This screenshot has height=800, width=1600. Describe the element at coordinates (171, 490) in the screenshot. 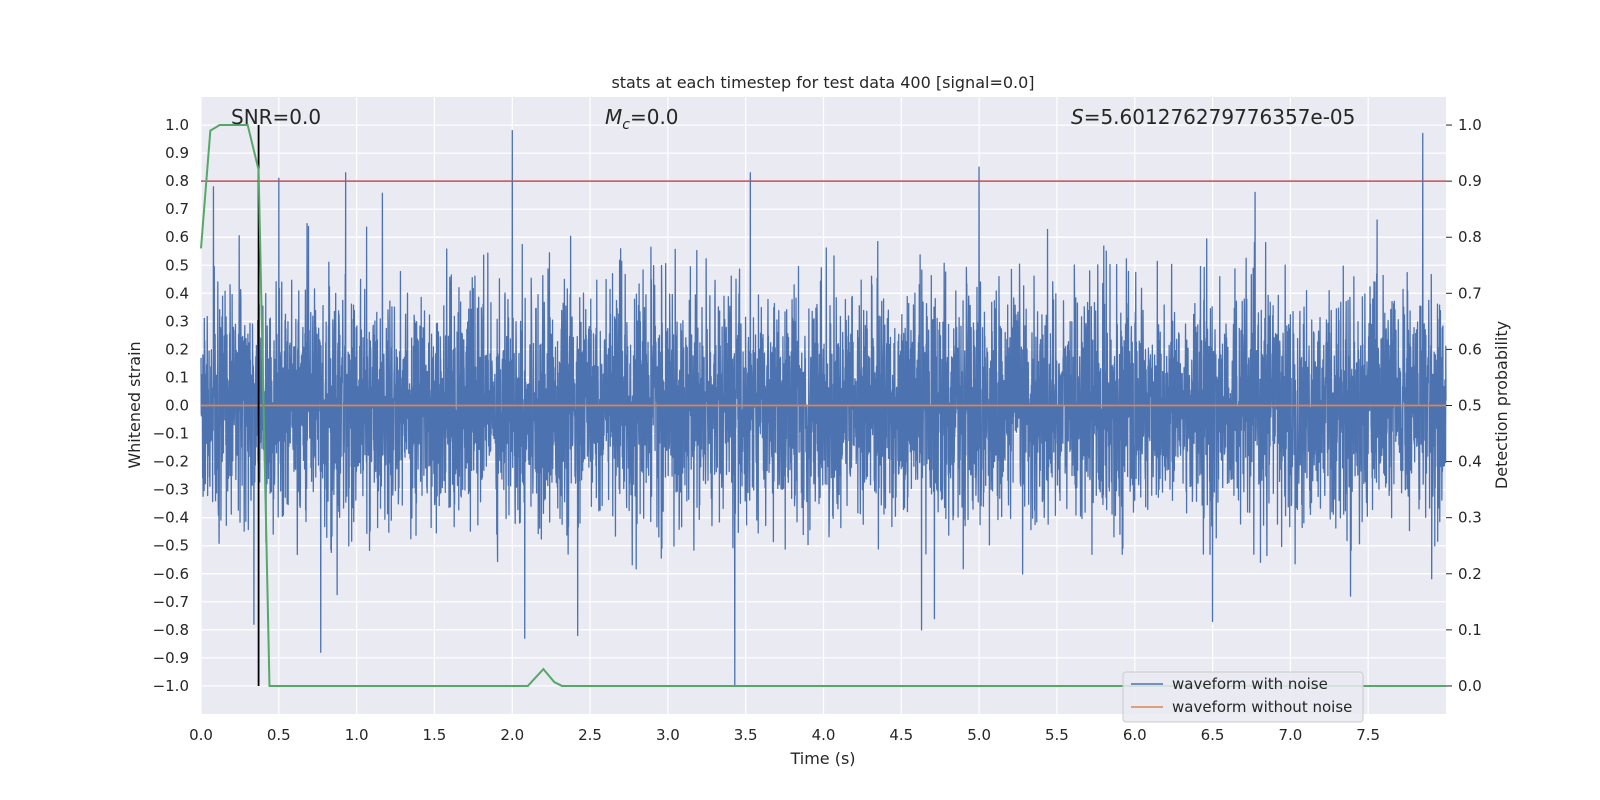

I see `y-tick-label: −0.3` at that location.